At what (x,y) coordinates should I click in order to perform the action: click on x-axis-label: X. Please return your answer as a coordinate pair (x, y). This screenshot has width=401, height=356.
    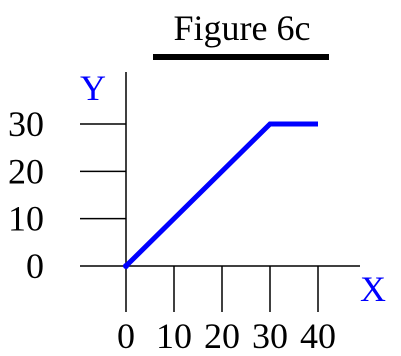
    Looking at the image, I should click on (373, 289).